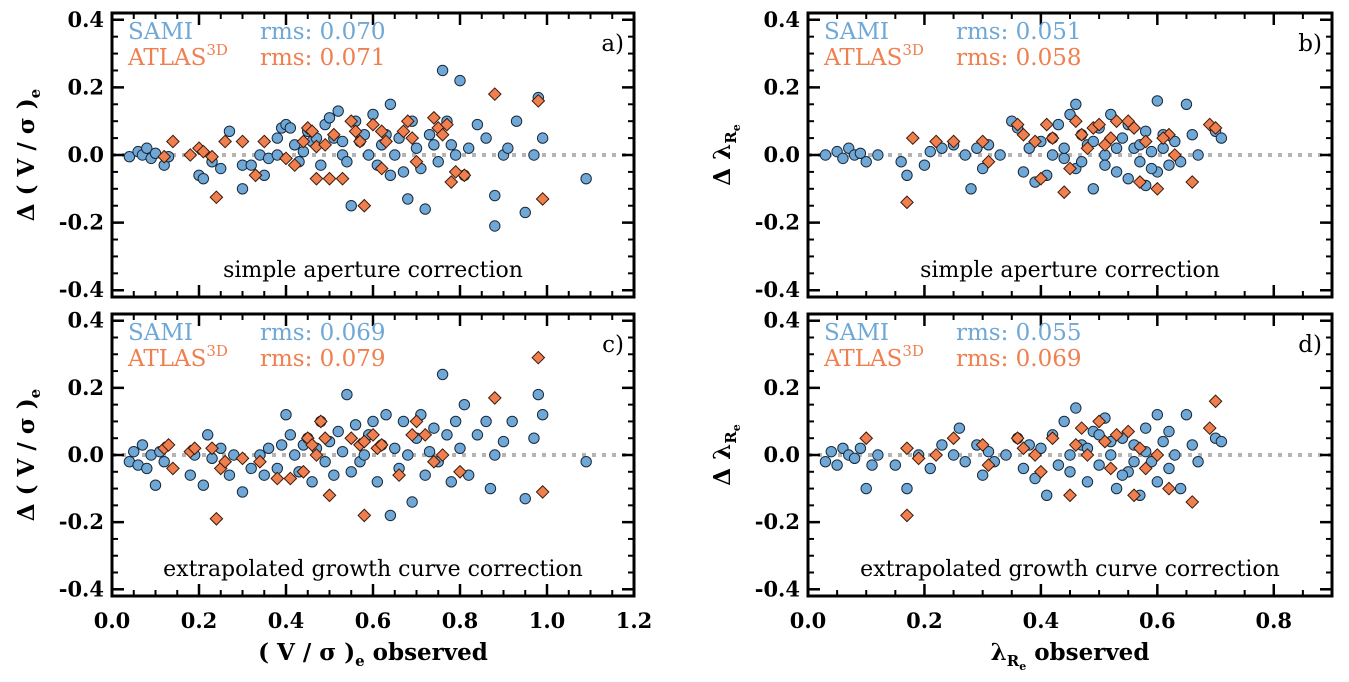 The image size is (1349, 682). I want to click on x-tick-label: 0.4, so click(1041, 620).